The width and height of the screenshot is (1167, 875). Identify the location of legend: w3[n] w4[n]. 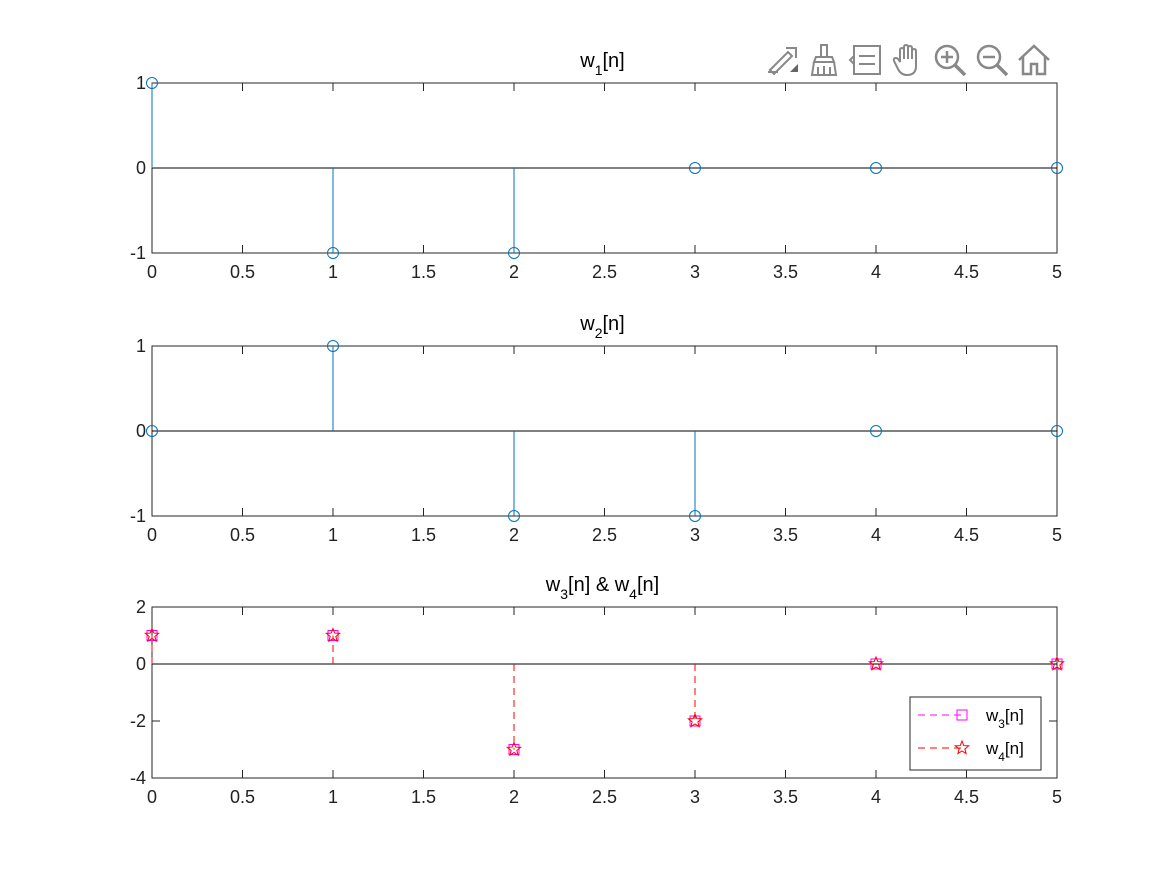
(975, 733).